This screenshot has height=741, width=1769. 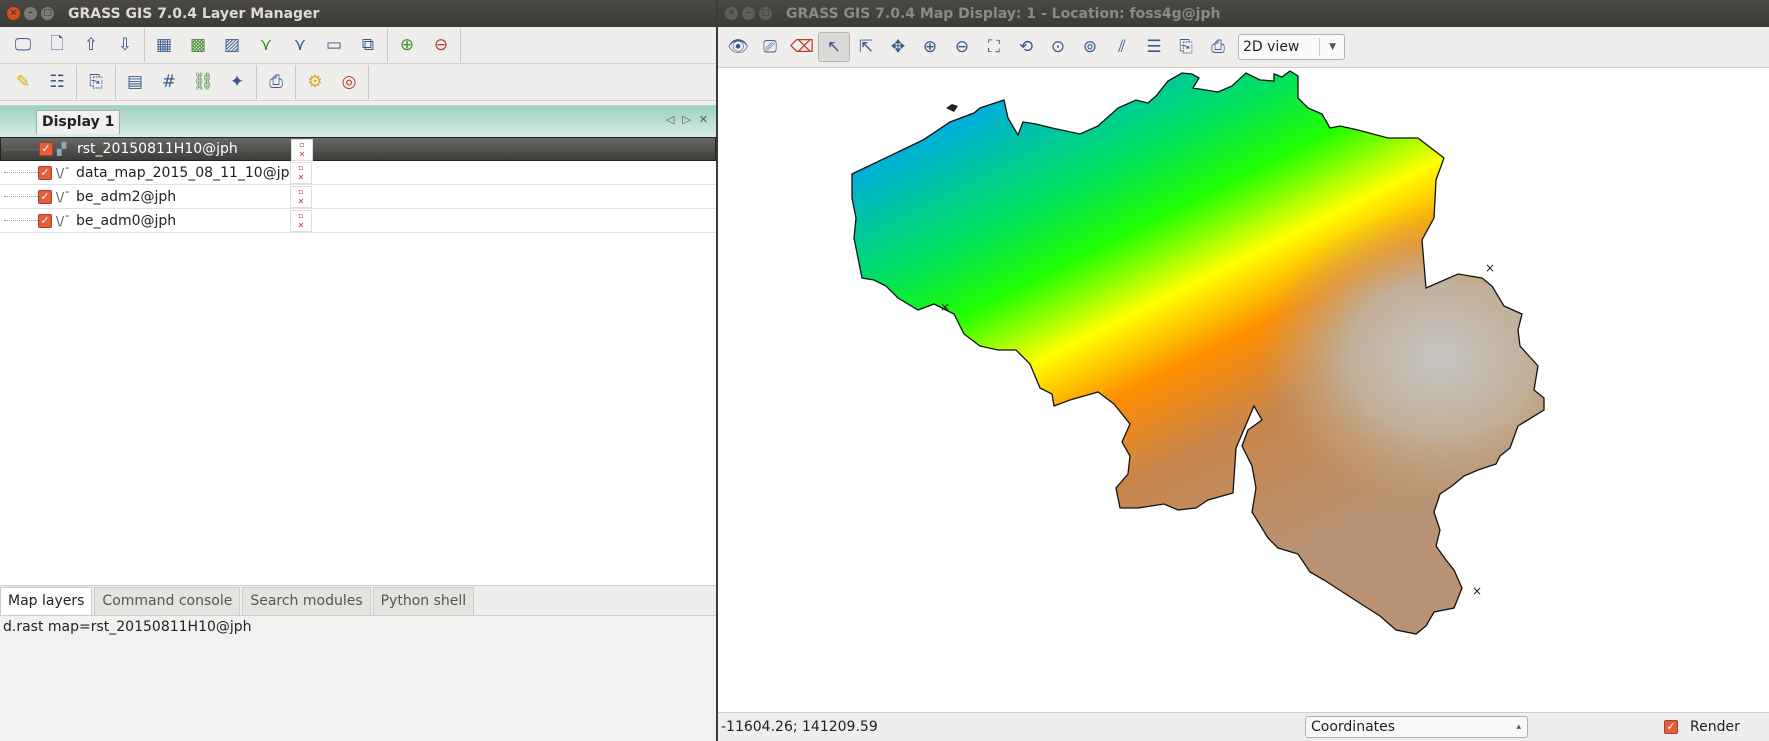 I want to click on zoom-region-icon: ⊚, so click(x=1090, y=47).